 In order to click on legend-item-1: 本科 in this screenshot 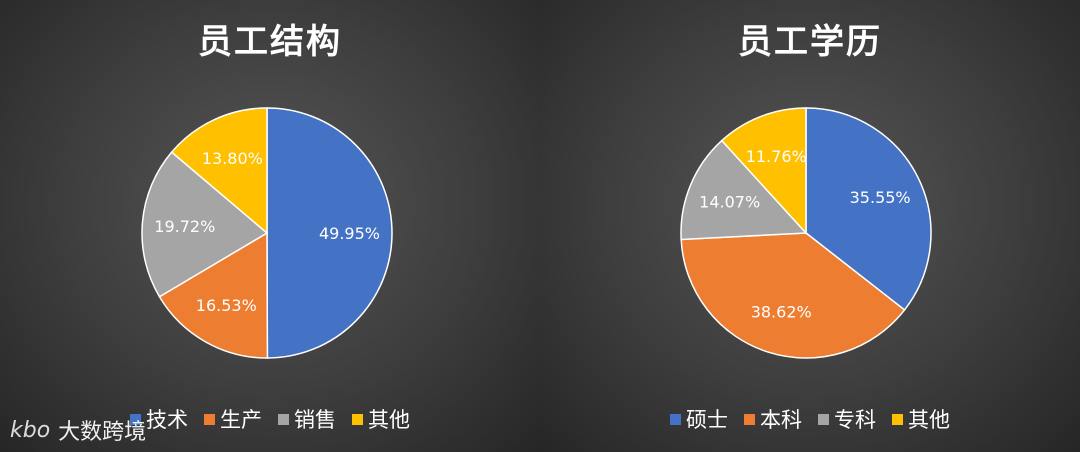, I will do `click(773, 419)`.